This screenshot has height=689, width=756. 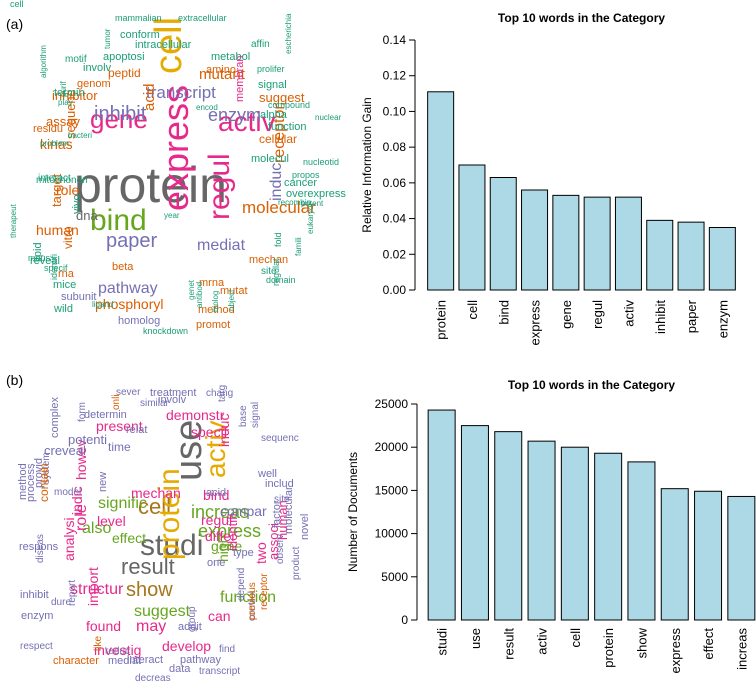 I want to click on cloud-word: paper, so click(x=132, y=241).